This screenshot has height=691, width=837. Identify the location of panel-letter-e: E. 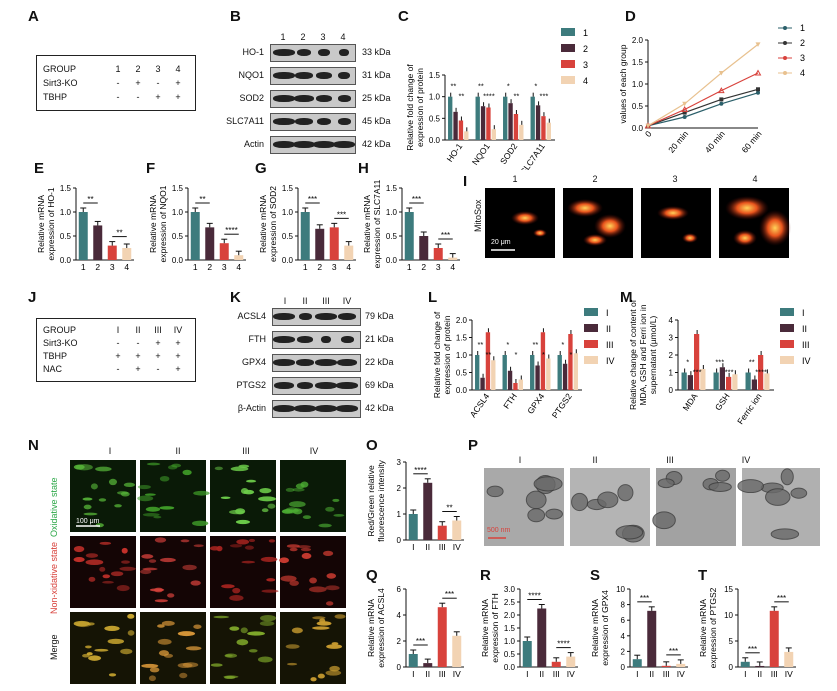
(39, 168).